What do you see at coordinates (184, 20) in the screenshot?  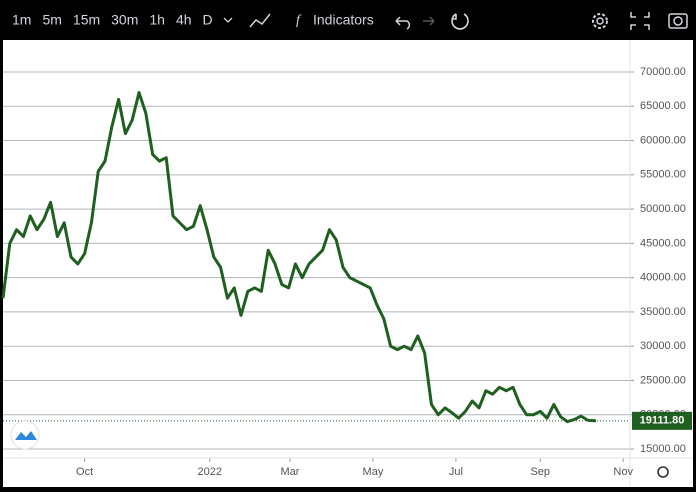 I see `interval-button: 4h` at bounding box center [184, 20].